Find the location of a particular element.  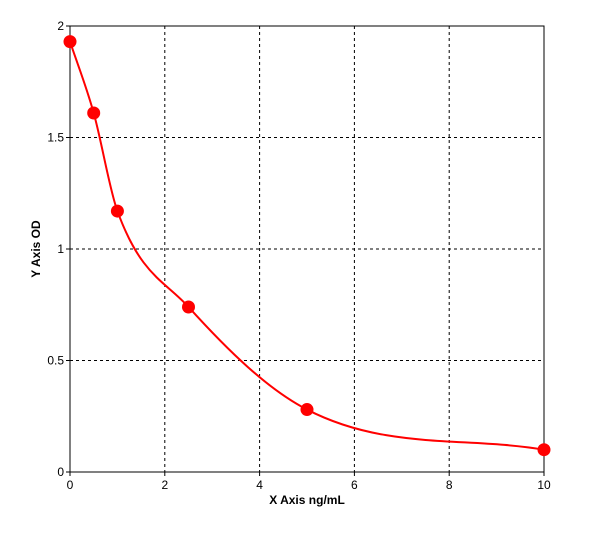

x-tick-label: 6 is located at coordinates (354, 485).